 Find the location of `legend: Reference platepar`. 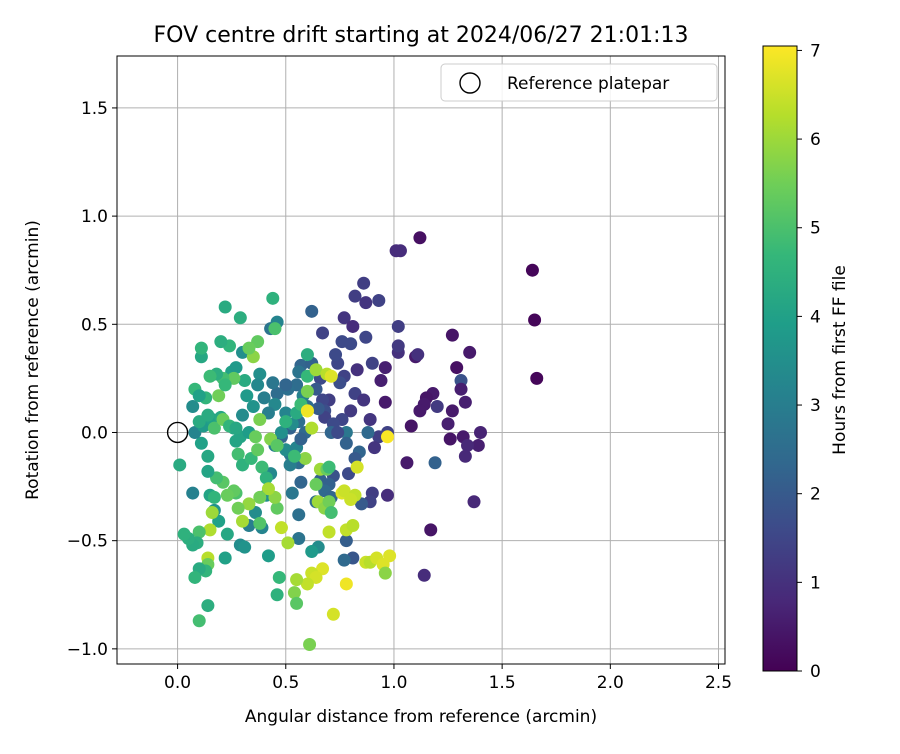

legend: Reference platepar is located at coordinates (579, 82).